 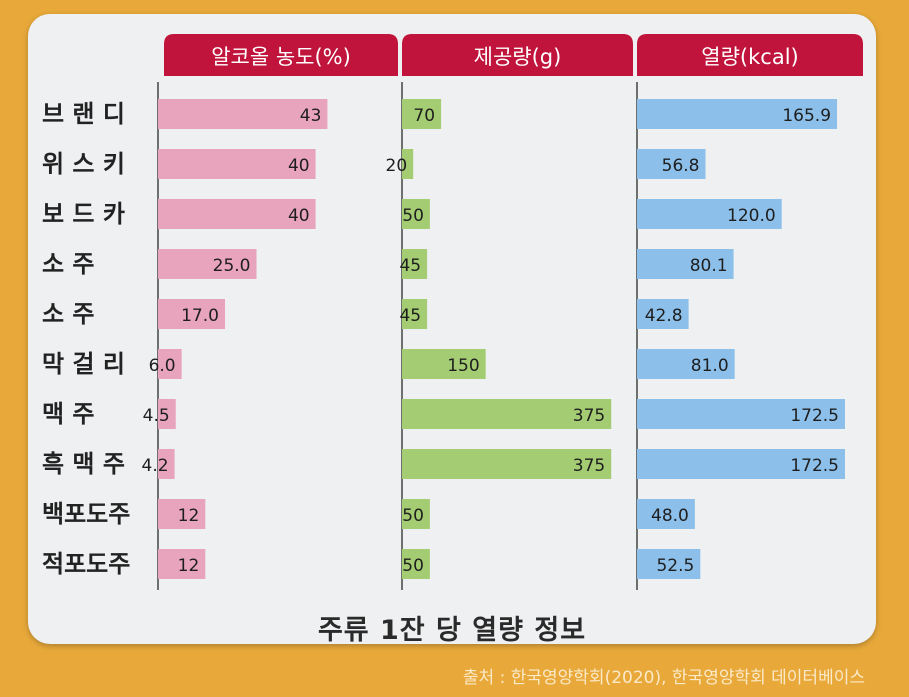 What do you see at coordinates (751, 216) in the screenshot?
I see `data-label: 120.0` at bounding box center [751, 216].